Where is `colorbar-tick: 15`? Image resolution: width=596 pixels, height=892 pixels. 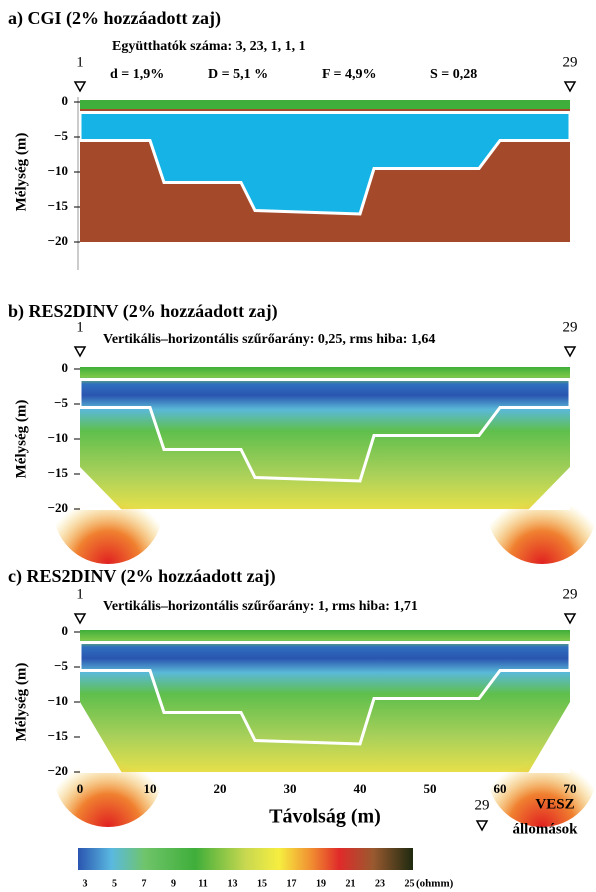 colorbar-tick: 15 is located at coordinates (262, 883).